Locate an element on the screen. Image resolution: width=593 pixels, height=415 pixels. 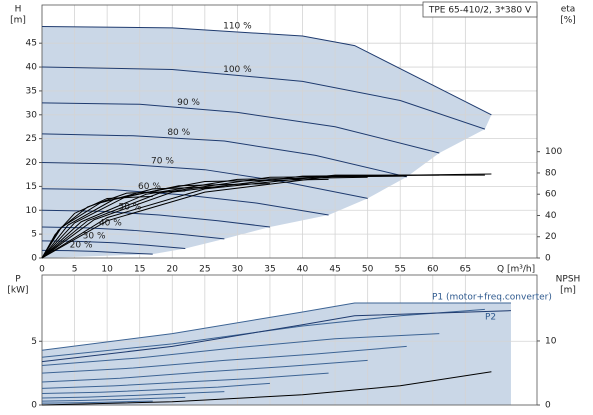
title-box is located at coordinates (480, 9).